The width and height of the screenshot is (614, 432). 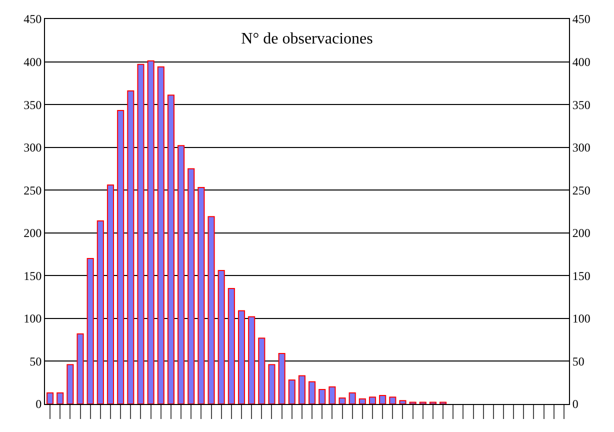 What do you see at coordinates (578, 361) in the screenshot?
I see `y2-tick-label: 50` at bounding box center [578, 361].